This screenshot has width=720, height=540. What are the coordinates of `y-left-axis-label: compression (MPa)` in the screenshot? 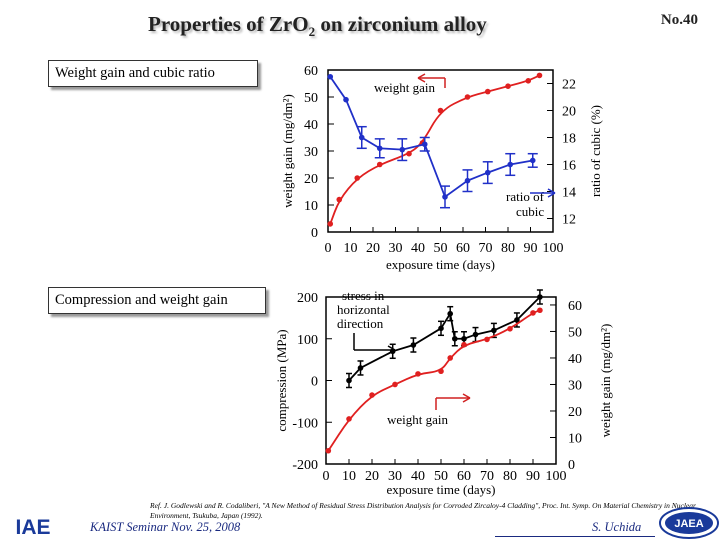 It's located at (281, 380).